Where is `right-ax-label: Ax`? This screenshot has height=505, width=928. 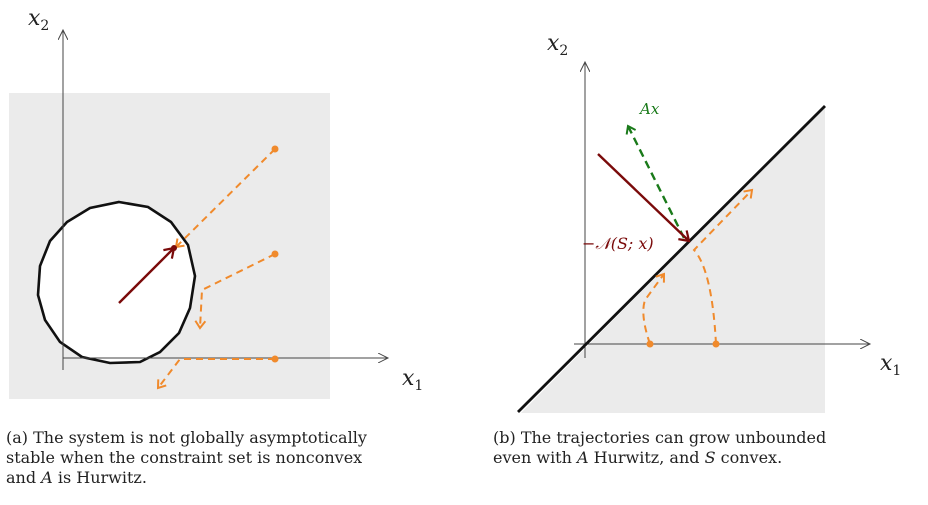 right-ax-label: Ax is located at coordinates (649, 109).